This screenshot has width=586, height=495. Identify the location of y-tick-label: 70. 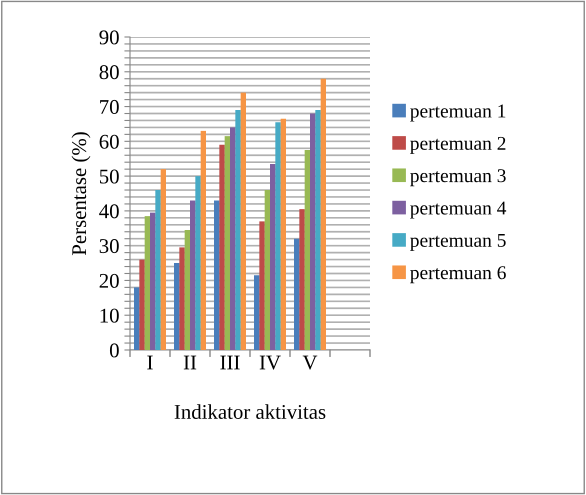
(109, 107).